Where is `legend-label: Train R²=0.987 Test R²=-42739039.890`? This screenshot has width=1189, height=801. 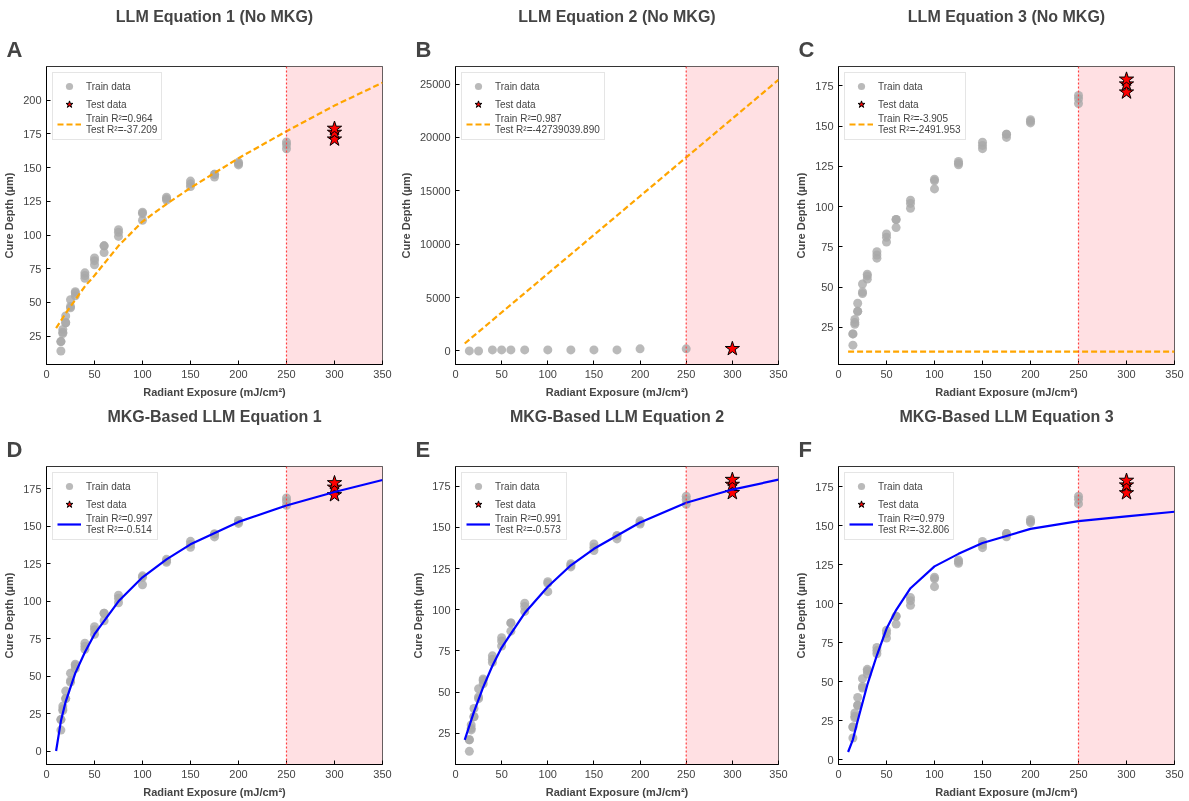
legend-label: Train R²=0.987 Test R²=-42739039.890 is located at coordinates (547, 124).